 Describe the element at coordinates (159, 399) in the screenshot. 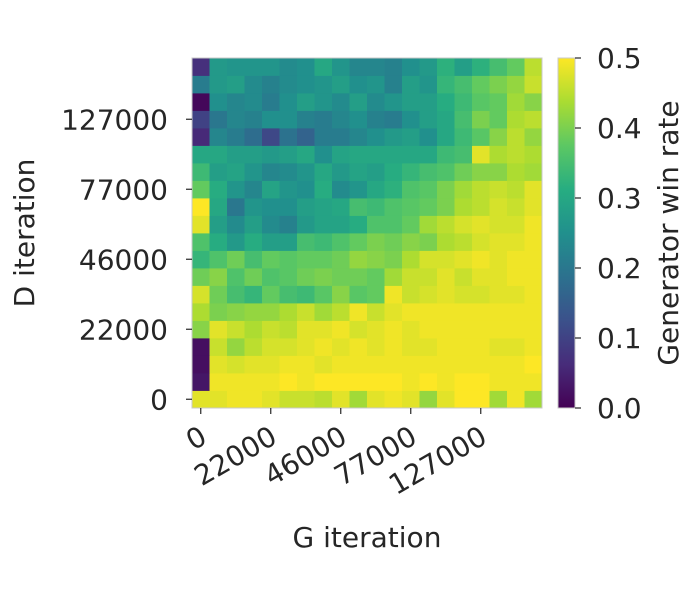

I see `y-tick-label: 0` at that location.